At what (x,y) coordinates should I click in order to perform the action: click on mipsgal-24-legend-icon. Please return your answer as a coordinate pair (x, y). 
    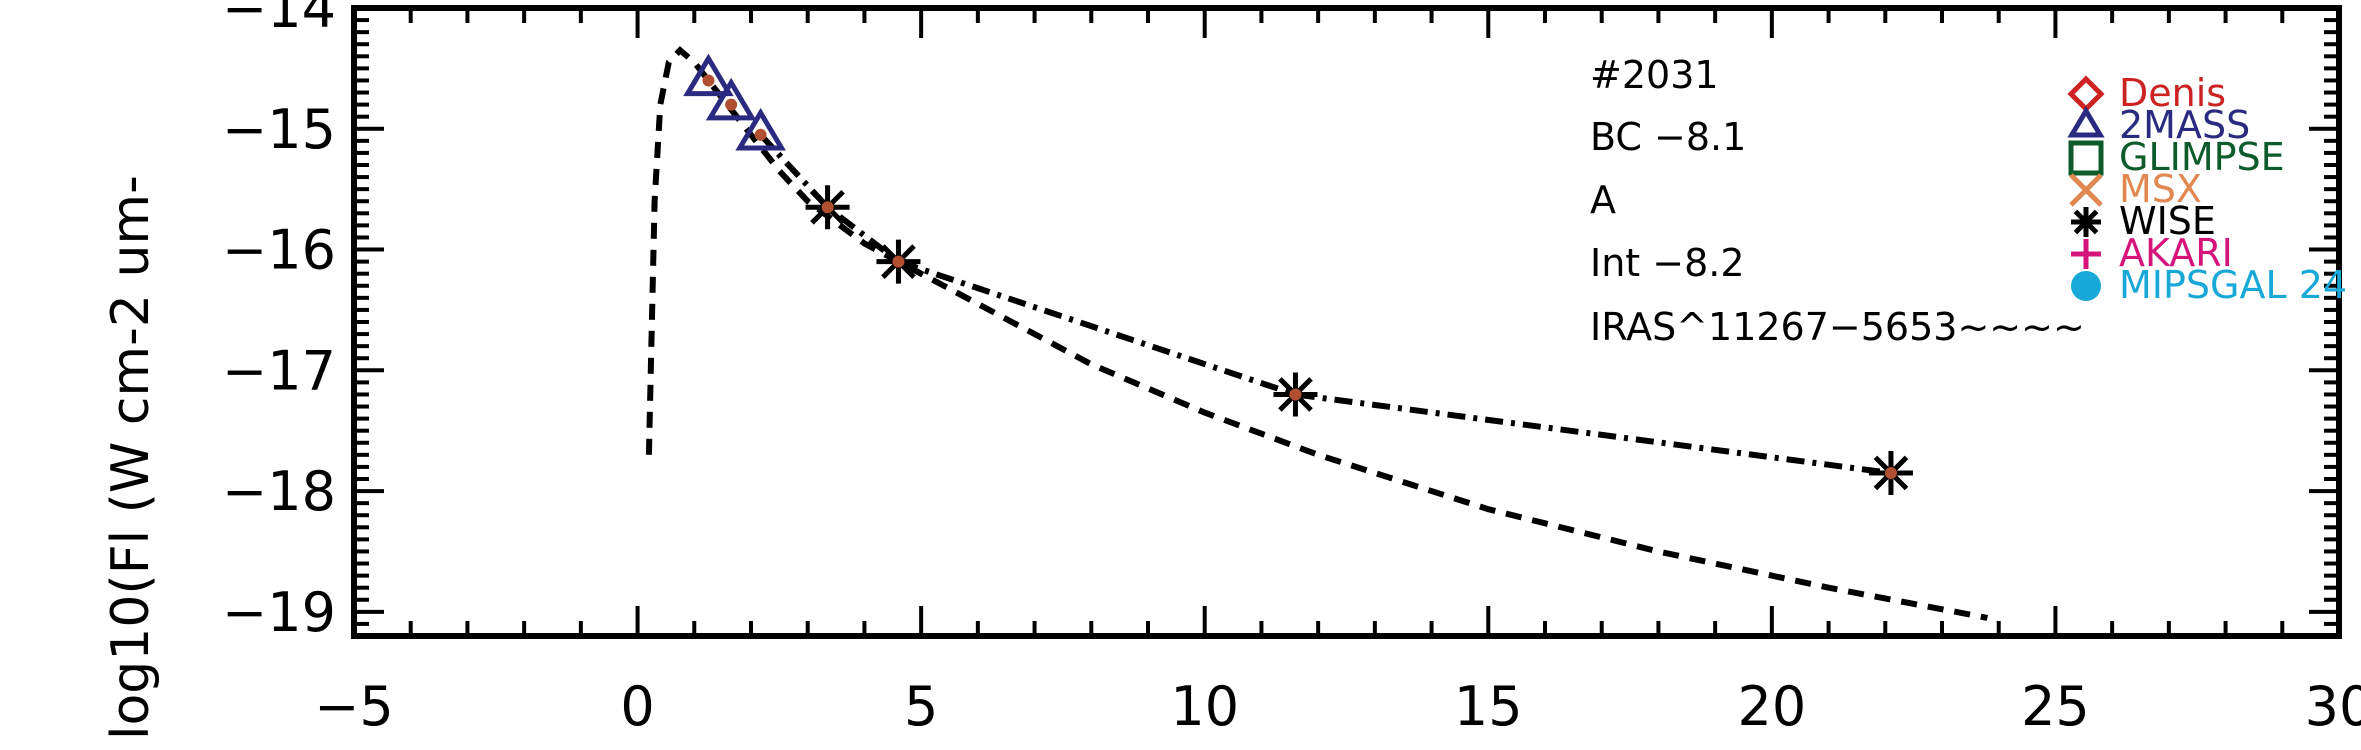
    Looking at the image, I should click on (2086, 286).